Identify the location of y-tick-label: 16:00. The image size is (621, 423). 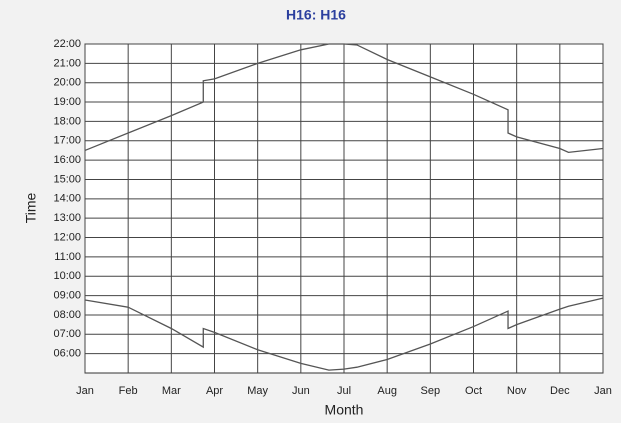
(67, 160).